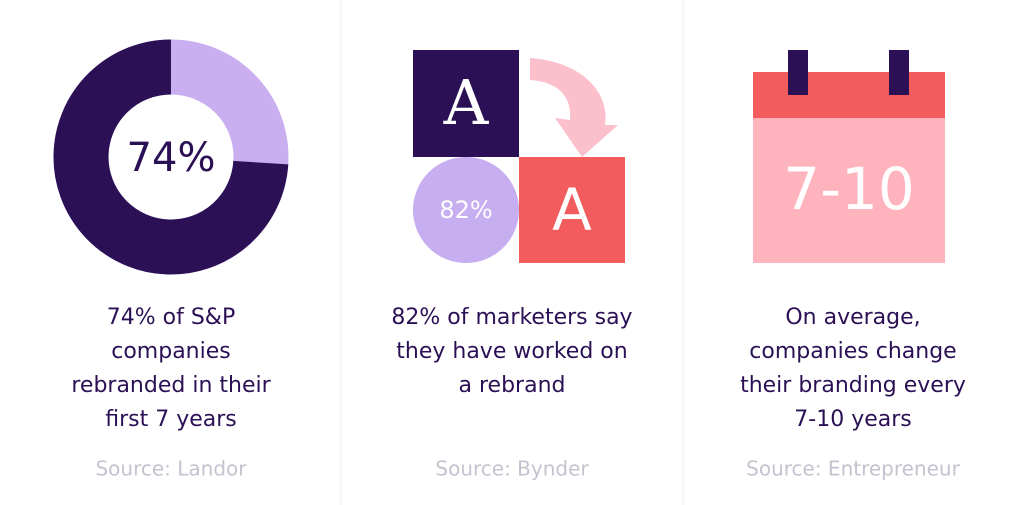 The height and width of the screenshot is (505, 1024). What do you see at coordinates (852, 351) in the screenshot?
I see `caption-line: companies change` at bounding box center [852, 351].